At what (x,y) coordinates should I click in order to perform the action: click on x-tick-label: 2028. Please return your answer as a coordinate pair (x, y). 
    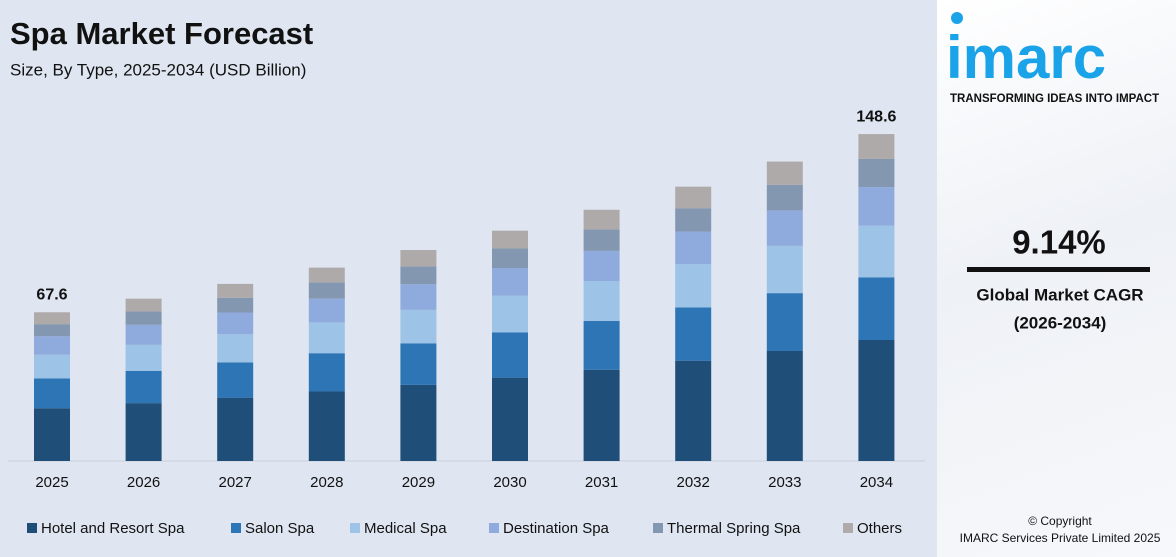
    Looking at the image, I should click on (326, 482).